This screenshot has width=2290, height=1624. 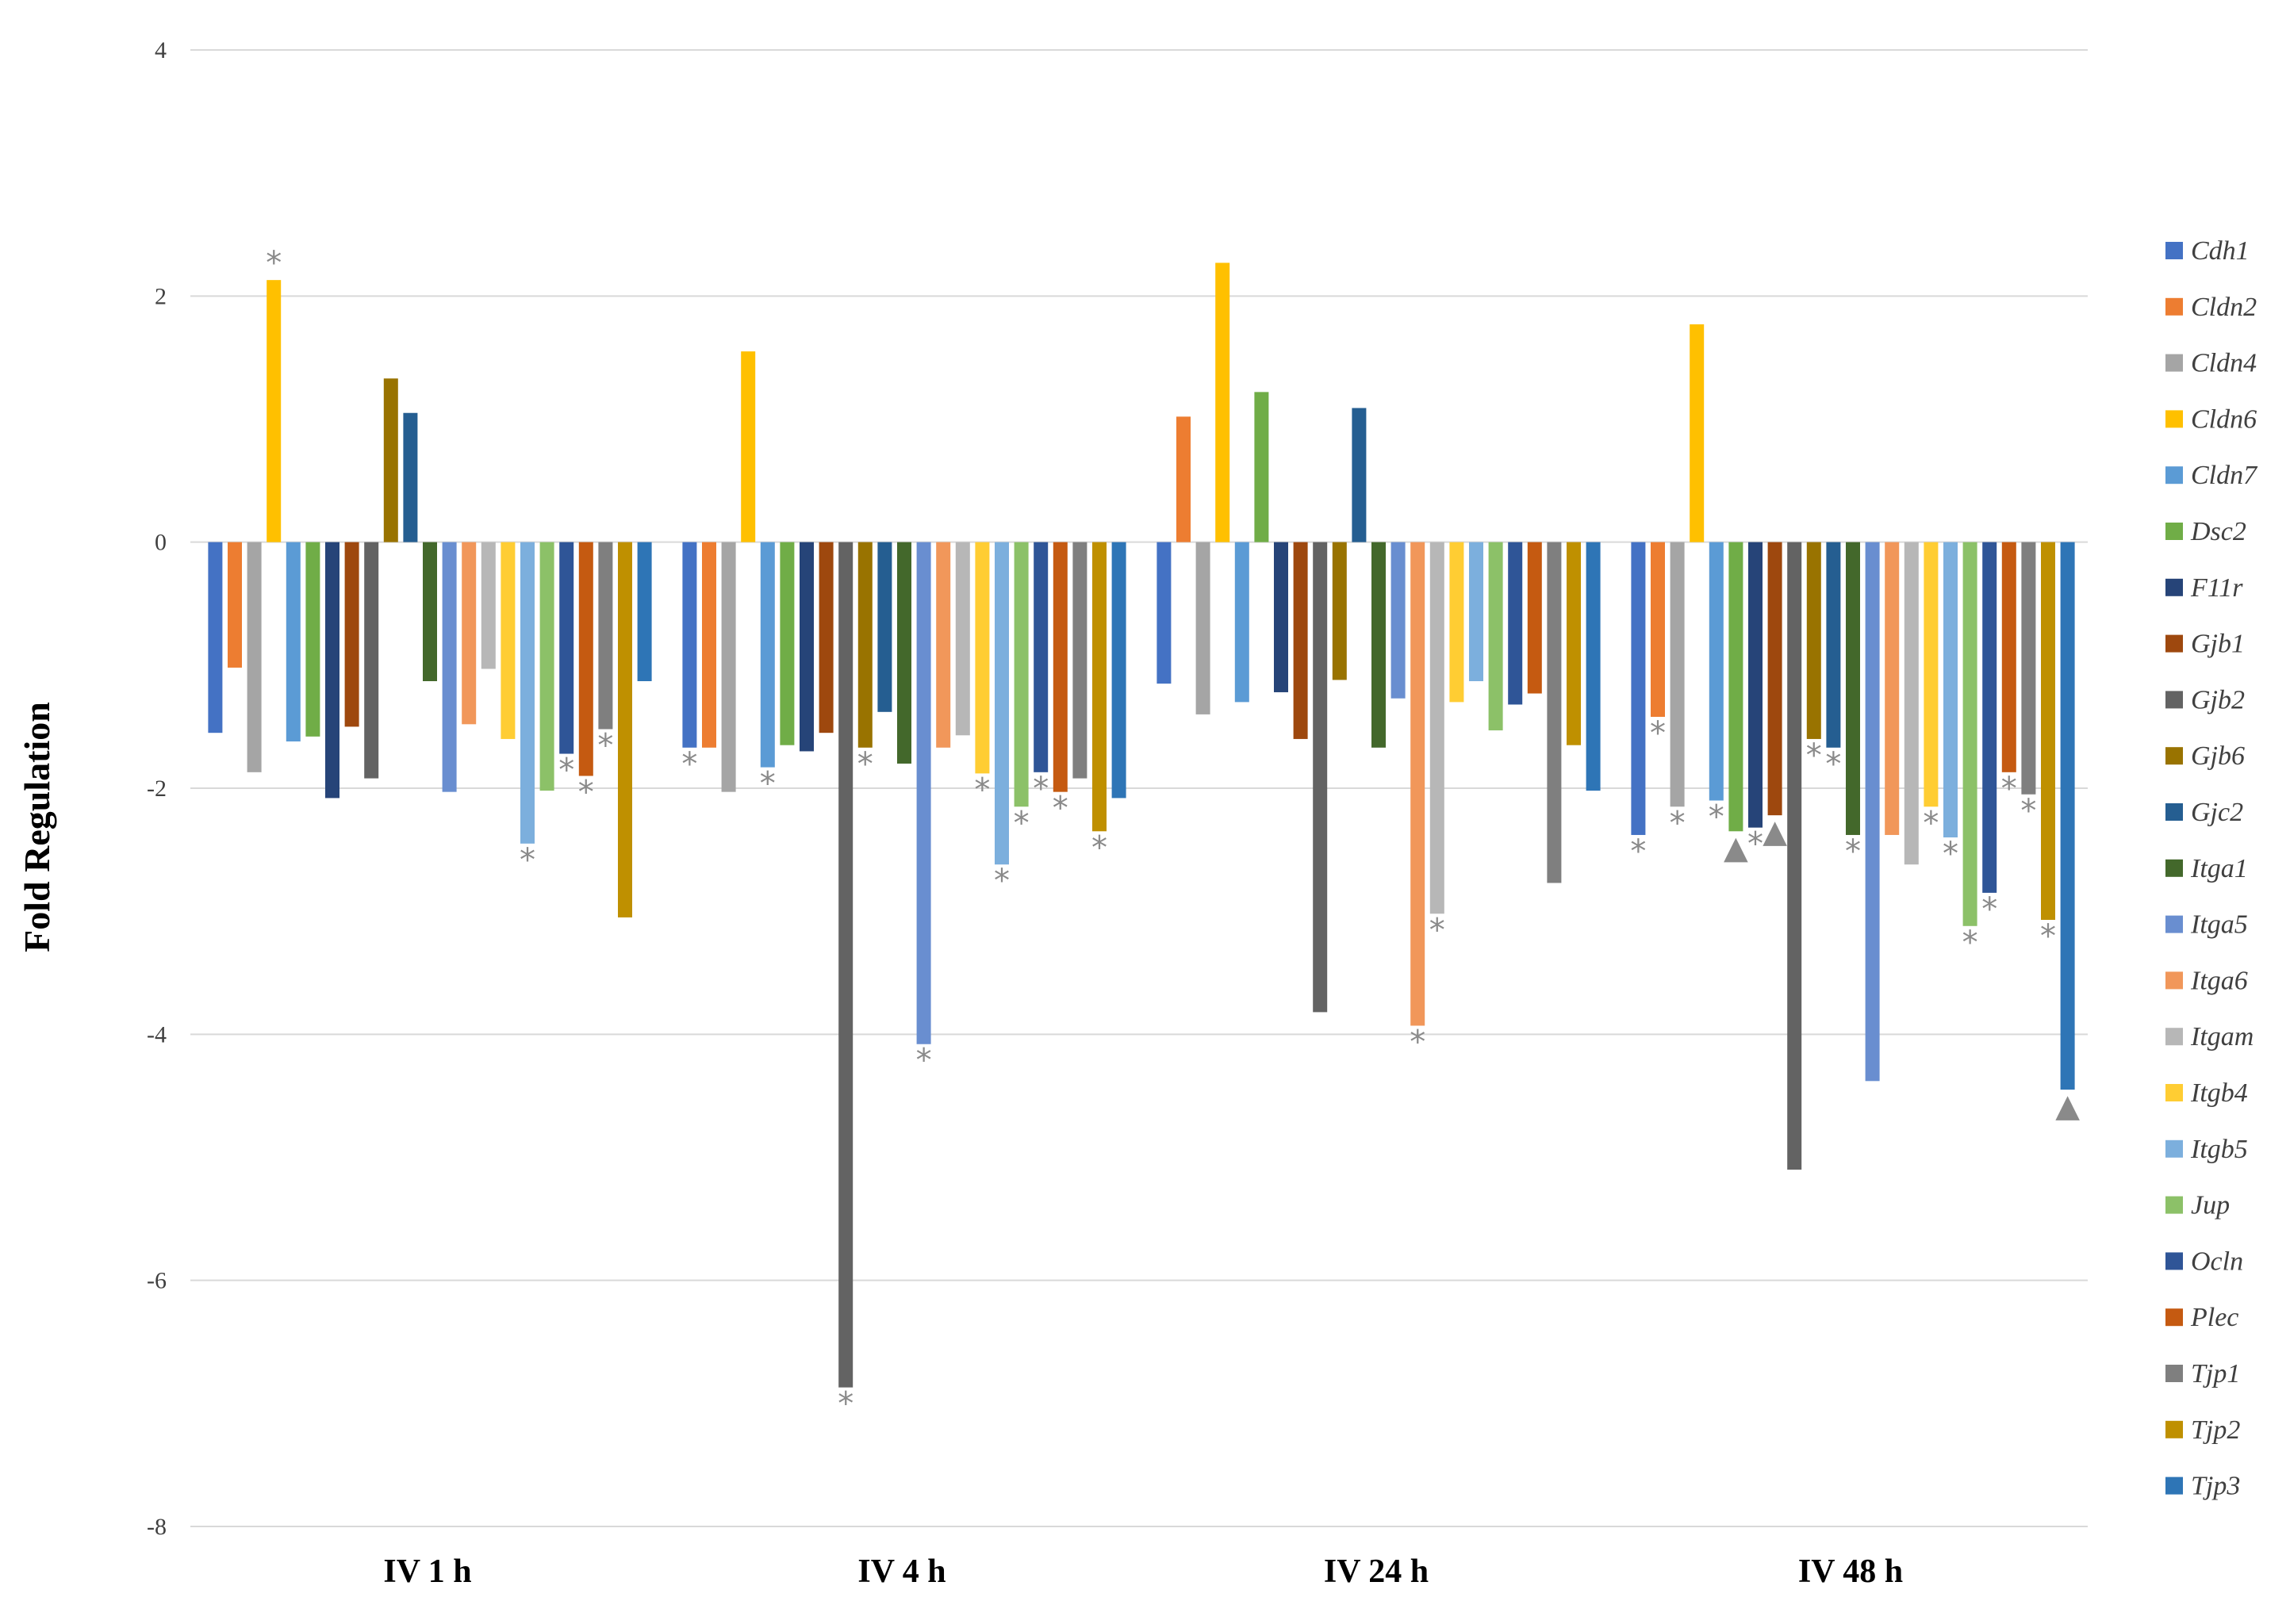 I want to click on legend-label: Gjb6, so click(x=2218, y=756).